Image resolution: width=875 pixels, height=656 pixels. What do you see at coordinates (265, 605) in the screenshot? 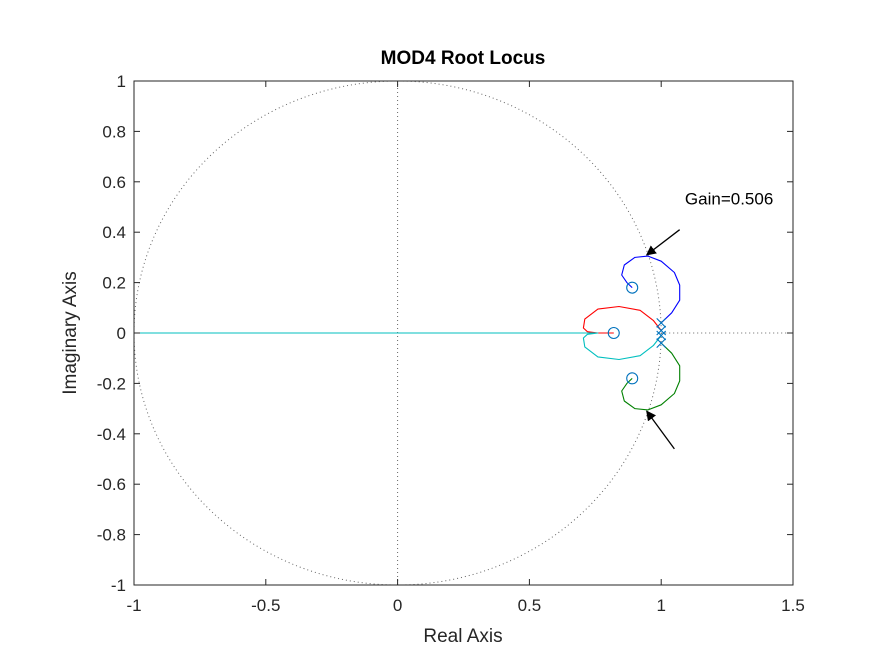
I see `x-tick-label: -0.5` at bounding box center [265, 605].